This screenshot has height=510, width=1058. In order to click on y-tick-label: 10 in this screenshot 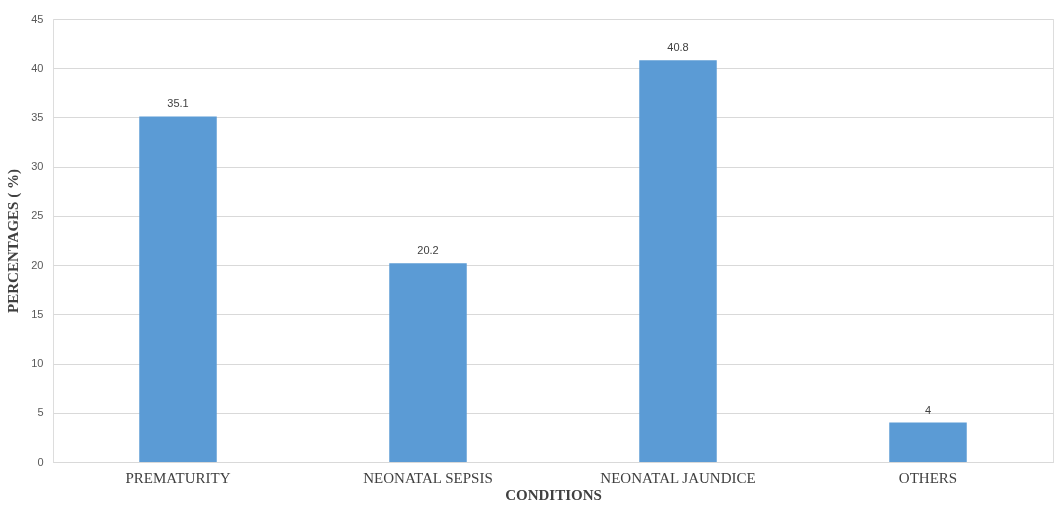, I will do `click(37, 363)`.